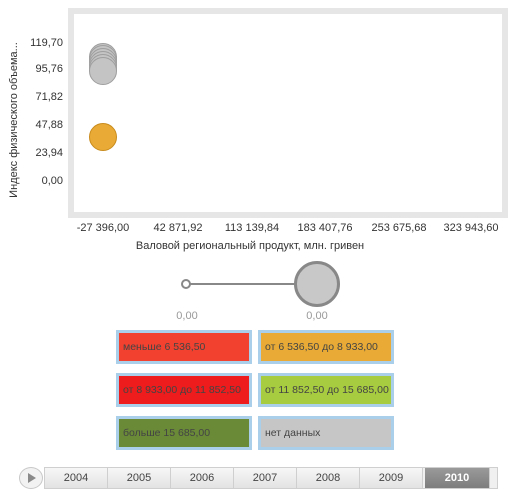 The image size is (515, 500). What do you see at coordinates (49, 69) in the screenshot?
I see `y-tick-label: 95,76` at bounding box center [49, 69].